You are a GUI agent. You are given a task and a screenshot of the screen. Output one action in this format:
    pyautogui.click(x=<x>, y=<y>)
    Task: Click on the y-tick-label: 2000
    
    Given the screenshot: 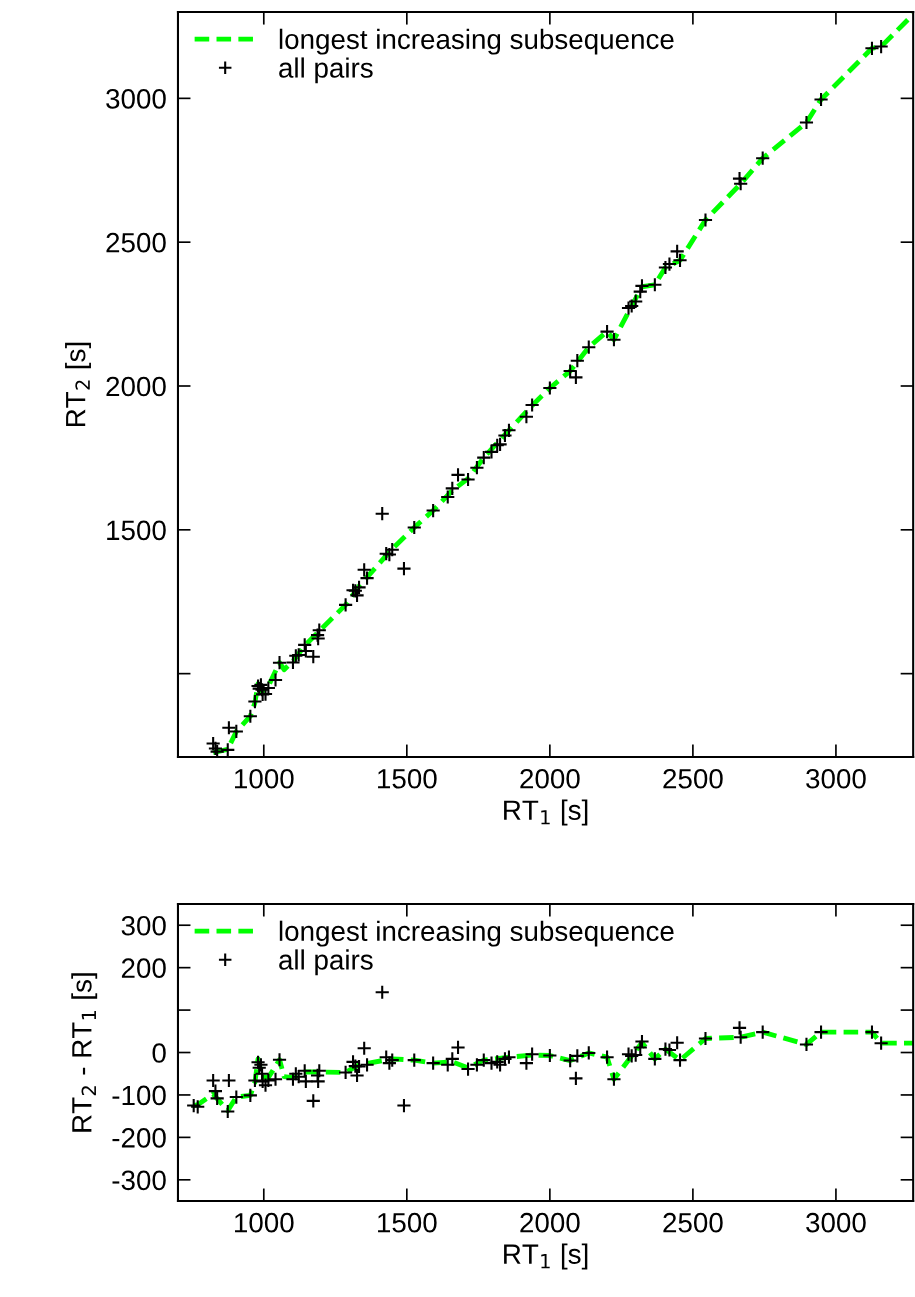 What is the action you would take?
    pyautogui.click(x=136, y=386)
    